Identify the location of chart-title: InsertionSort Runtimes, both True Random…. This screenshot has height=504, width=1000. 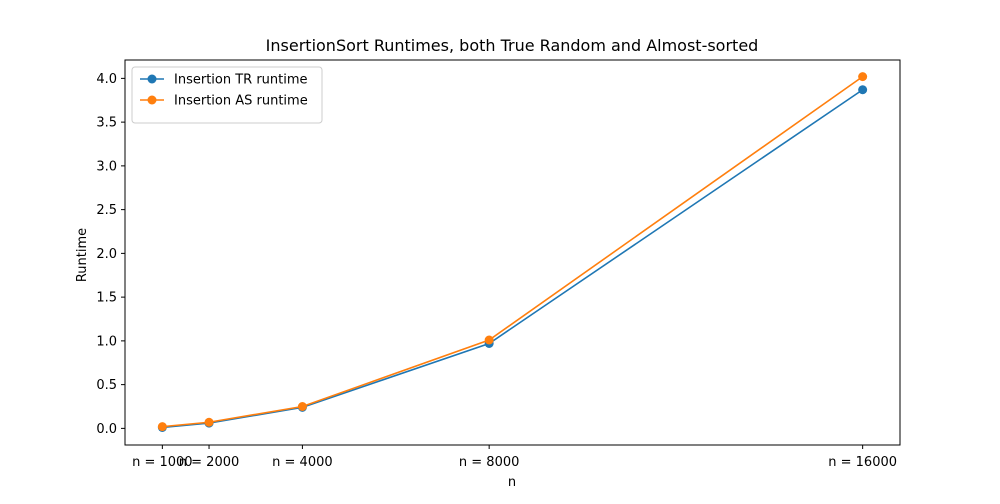
(512, 45).